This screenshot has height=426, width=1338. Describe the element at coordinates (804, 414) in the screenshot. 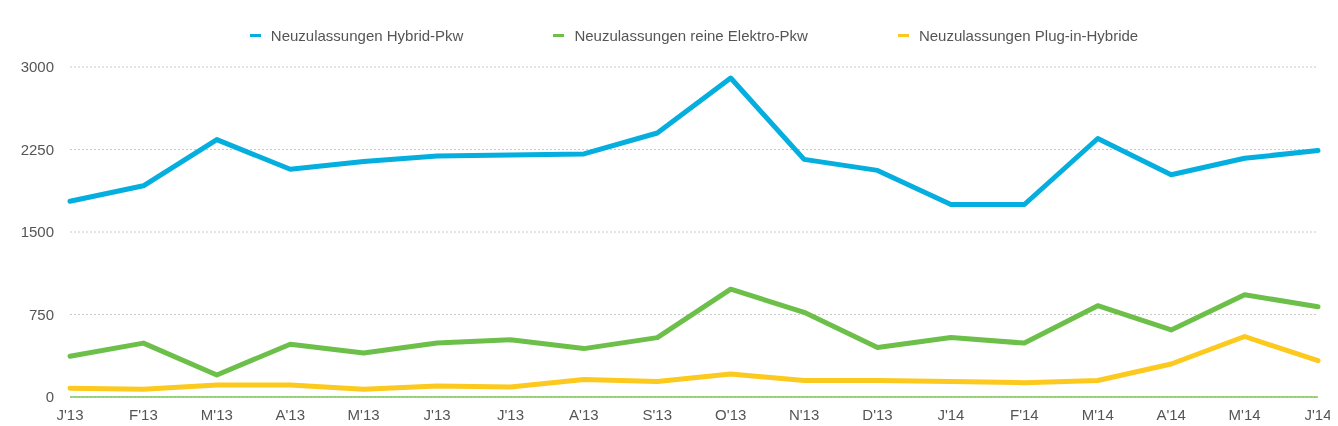

I see `x-tick-label: N'13` at that location.